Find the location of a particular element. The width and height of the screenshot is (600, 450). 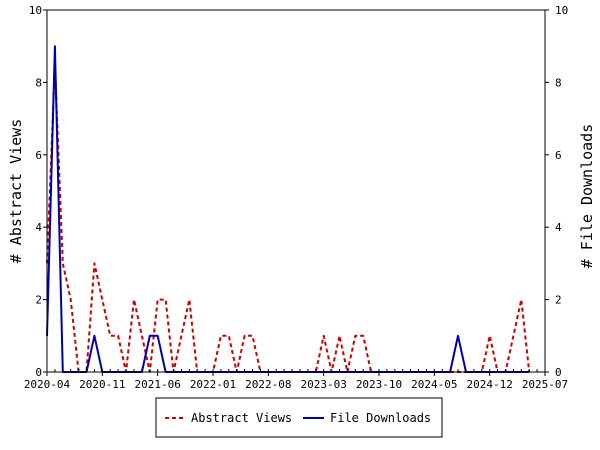

x-tick-label: 2024-05 is located at coordinates (434, 384).